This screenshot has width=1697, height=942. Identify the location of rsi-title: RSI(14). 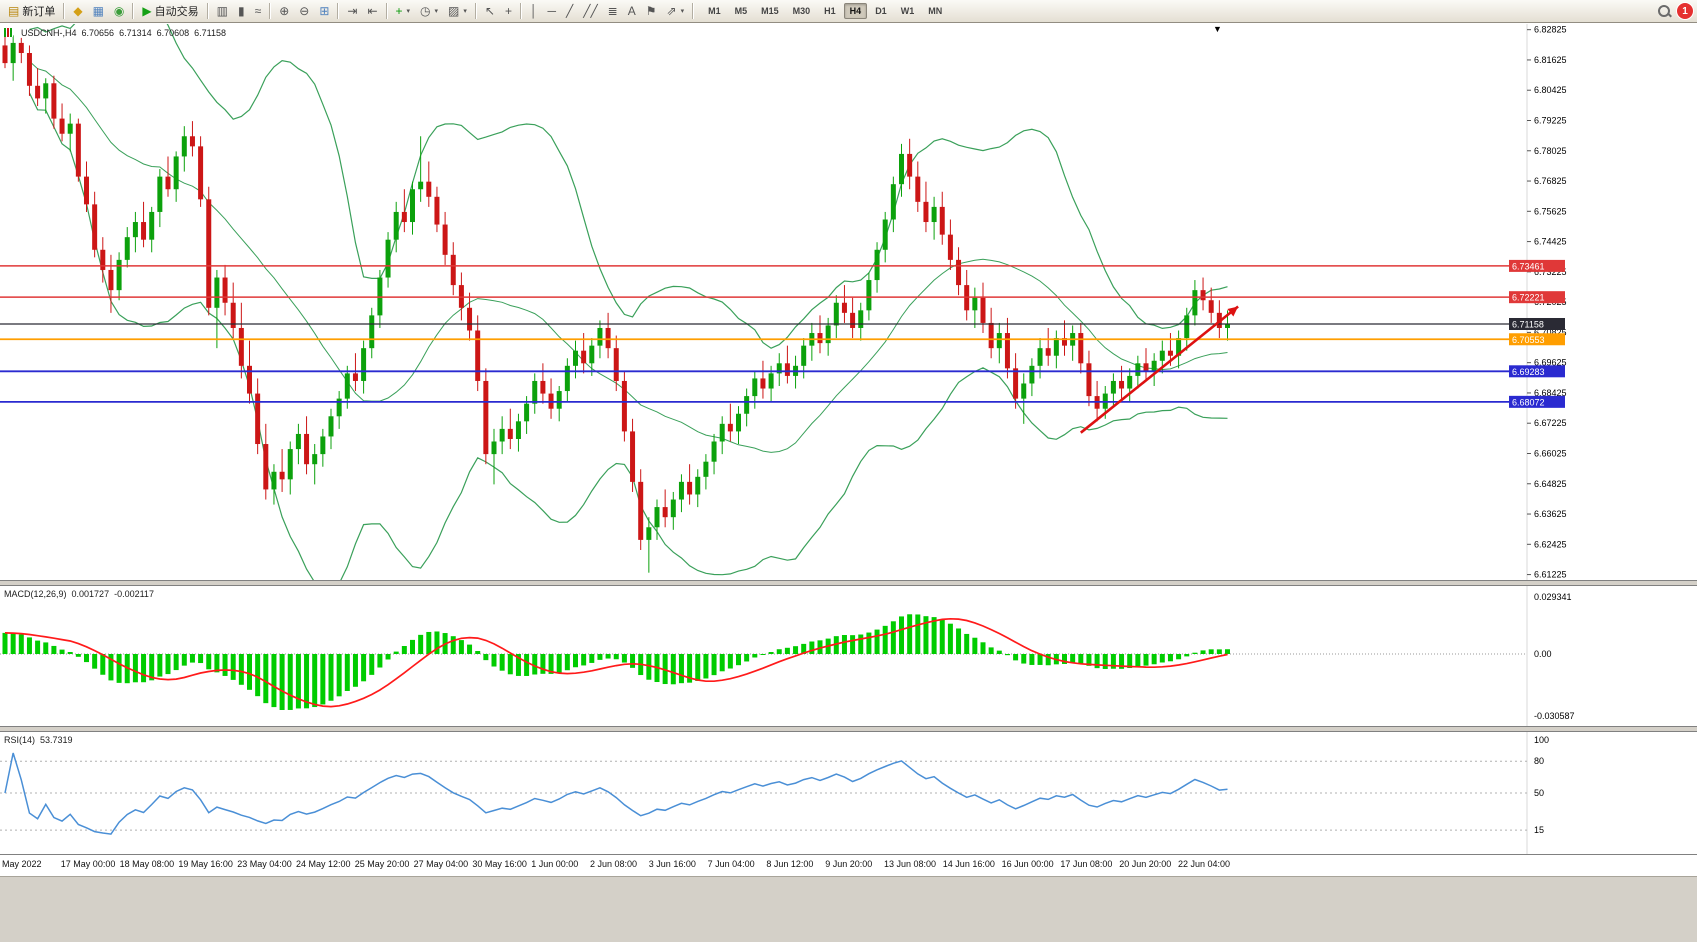
(20, 740).